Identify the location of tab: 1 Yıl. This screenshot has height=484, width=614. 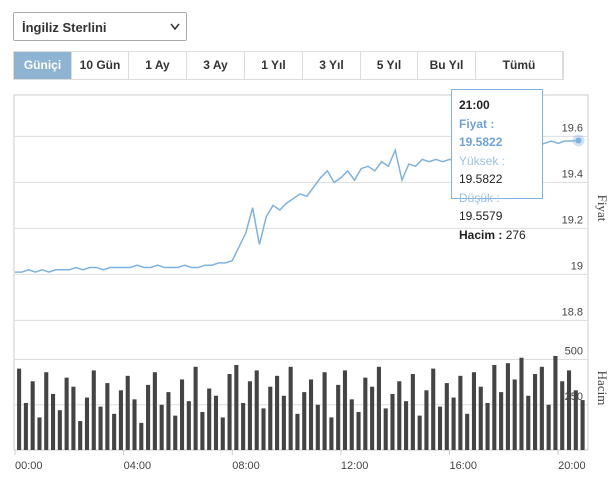
(274, 65).